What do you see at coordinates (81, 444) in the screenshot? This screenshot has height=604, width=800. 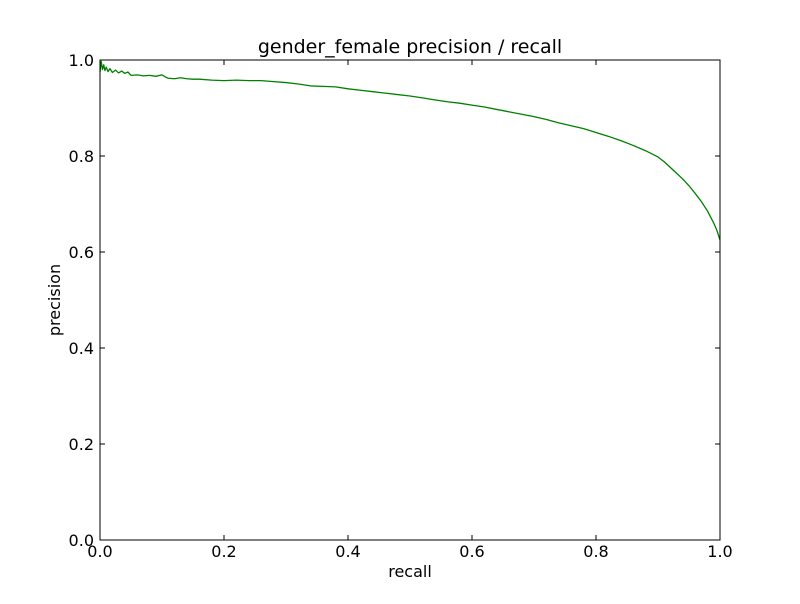 I see `y-tick-label: 0.2` at bounding box center [81, 444].